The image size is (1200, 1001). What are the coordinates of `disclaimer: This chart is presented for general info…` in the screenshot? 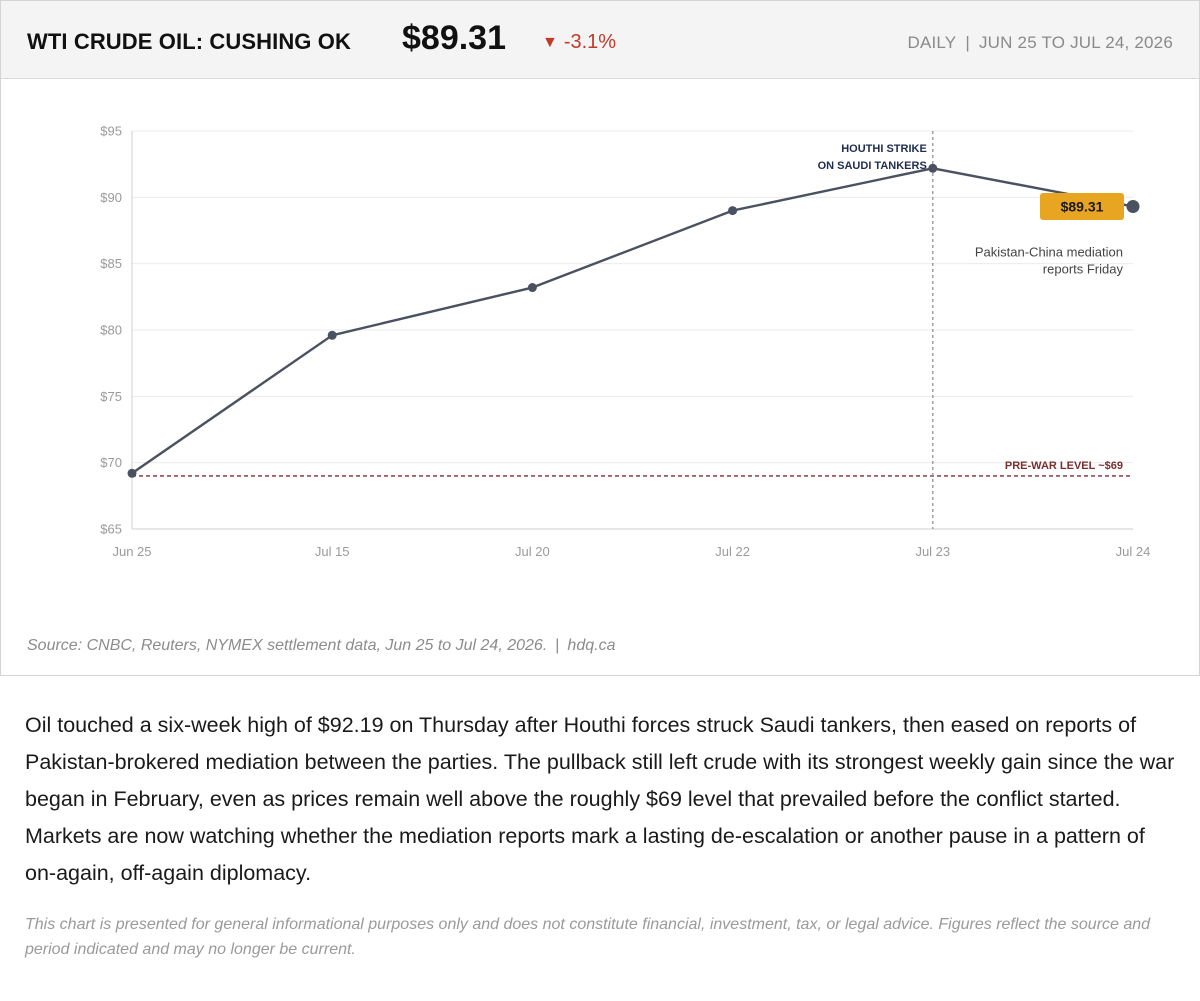 It's located at (588, 937).